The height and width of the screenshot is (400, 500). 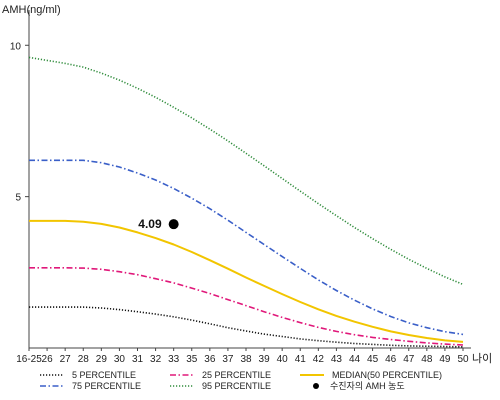 I want to click on x-tick-label: 27, so click(x=66, y=359).